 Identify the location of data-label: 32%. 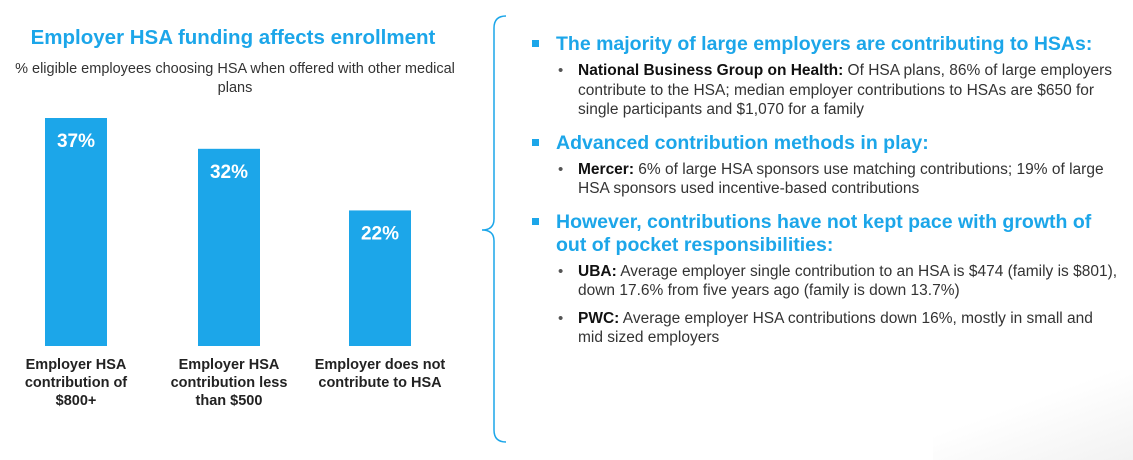
(229, 172).